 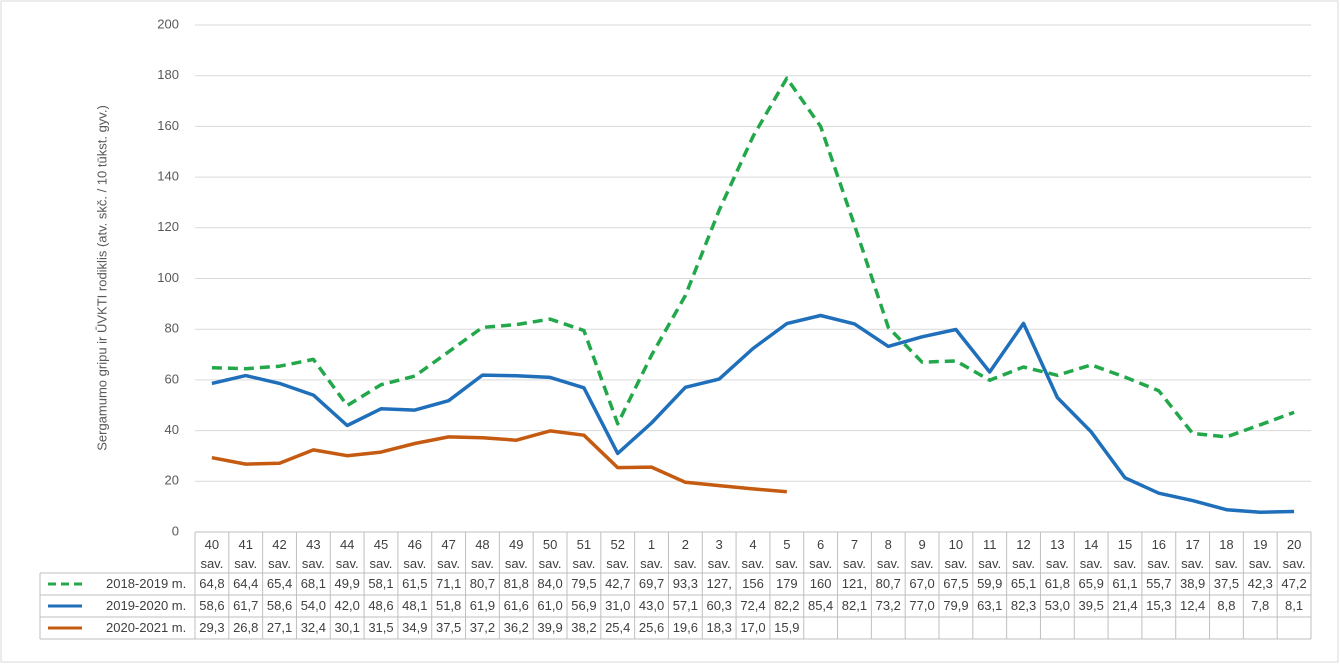 What do you see at coordinates (618, 554) in the screenshot?
I see `x-tick-label: 52 sav.` at bounding box center [618, 554].